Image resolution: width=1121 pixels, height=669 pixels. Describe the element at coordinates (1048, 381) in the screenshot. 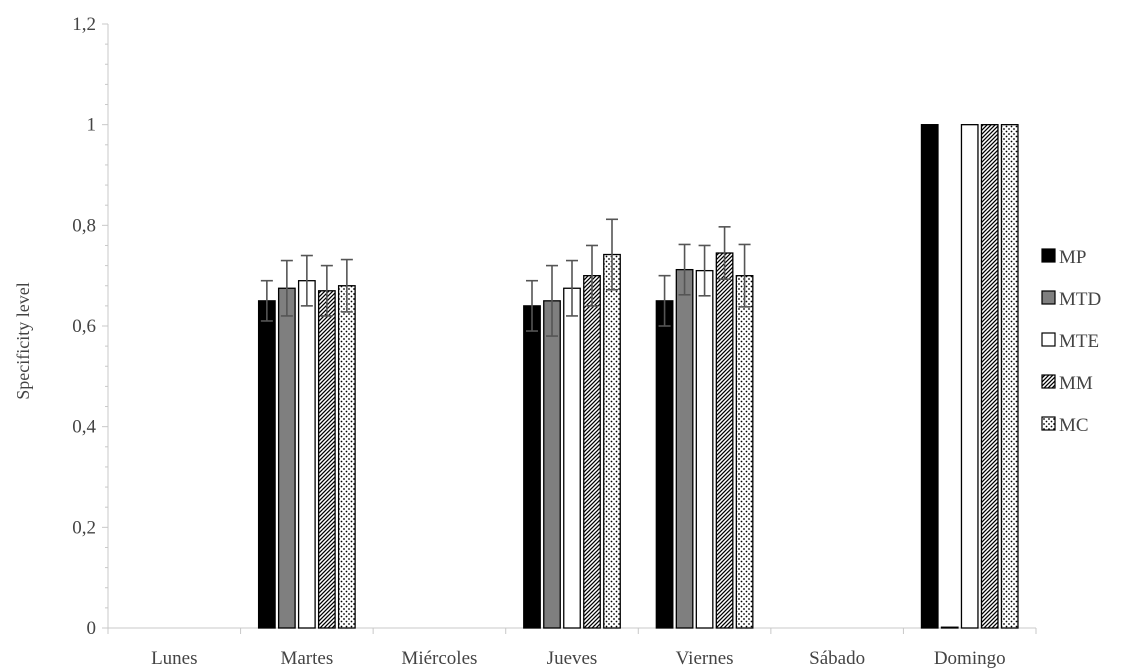

I see `legend-swatch-mm` at that location.